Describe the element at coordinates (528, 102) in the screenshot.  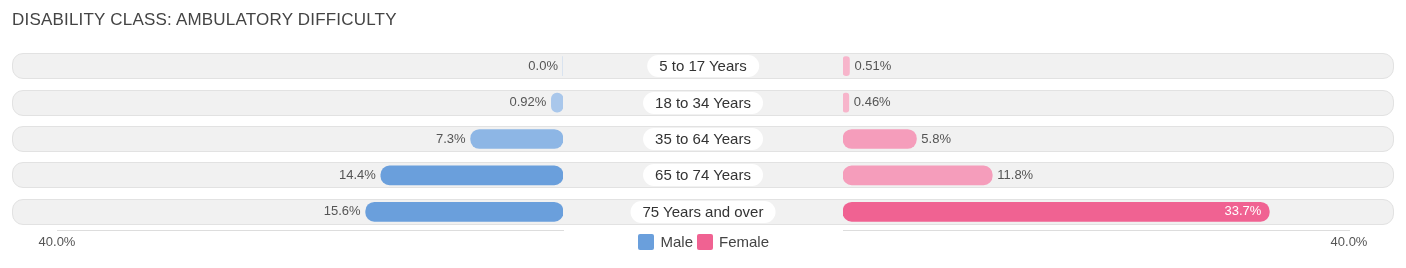
I see `data-label: 0.92%` at that location.